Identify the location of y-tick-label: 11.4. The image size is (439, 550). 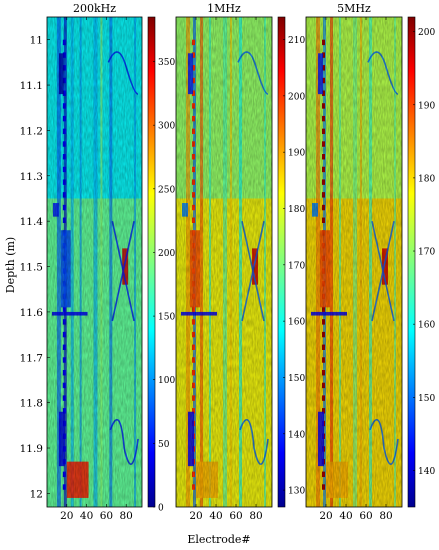
(32, 222).